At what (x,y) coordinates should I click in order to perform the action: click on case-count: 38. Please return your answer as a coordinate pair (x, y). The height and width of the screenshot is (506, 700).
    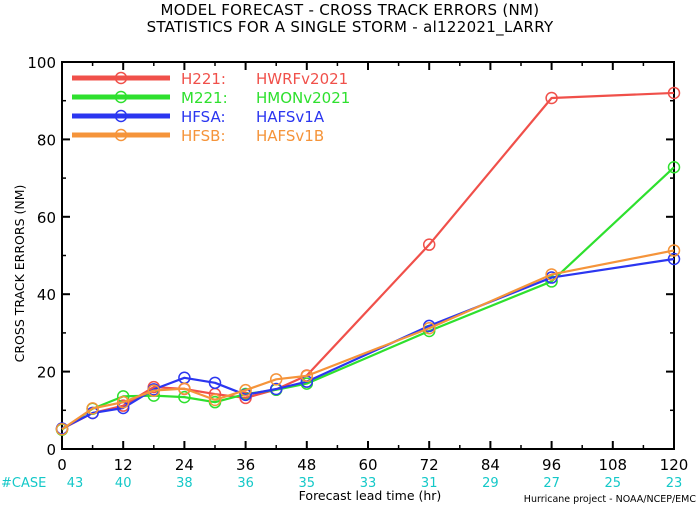
    Looking at the image, I should click on (184, 483).